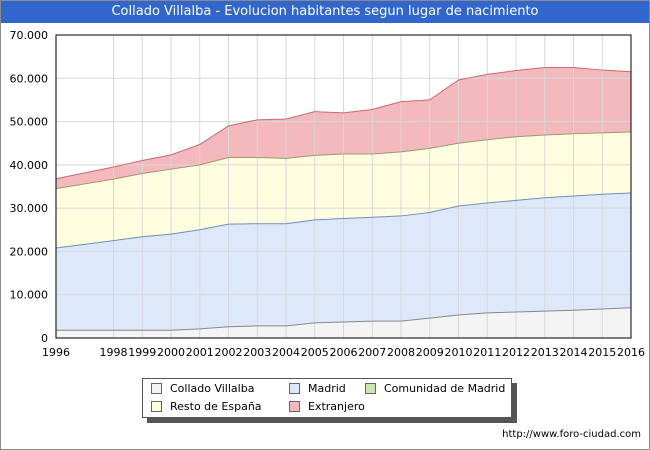  I want to click on series-line-resto-de-espa-a, so click(343, 160).